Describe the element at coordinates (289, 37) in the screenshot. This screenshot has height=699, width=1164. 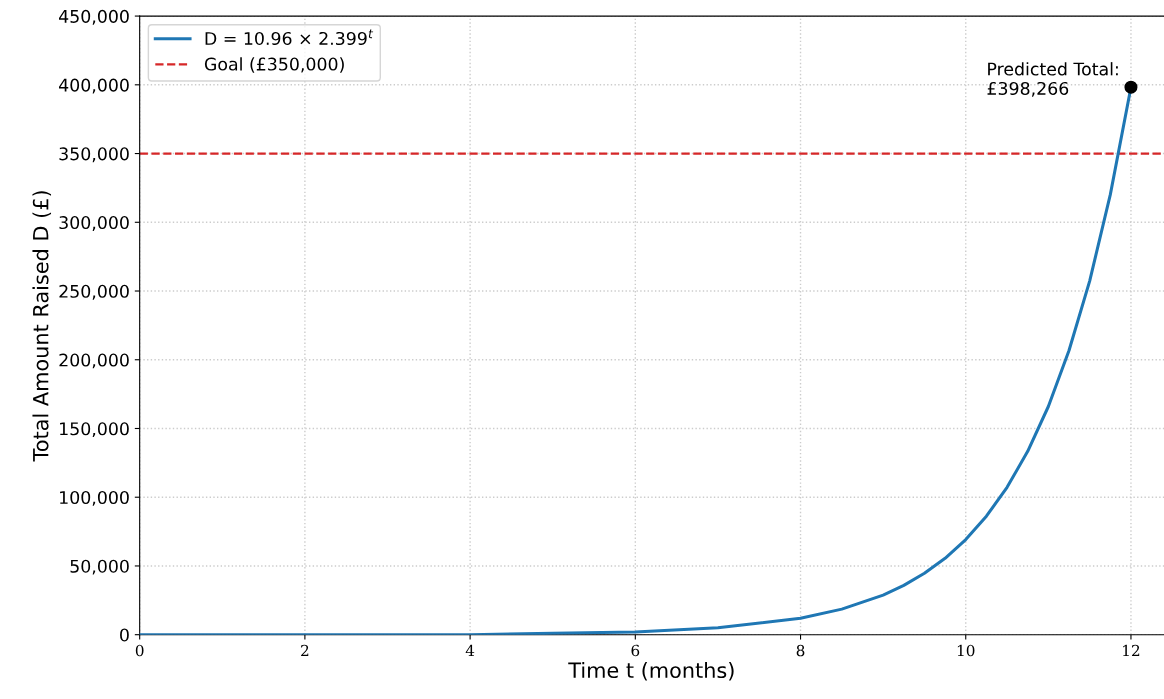
I see `legend-label: D = 10.96 × 2.399$^{t}$` at that location.